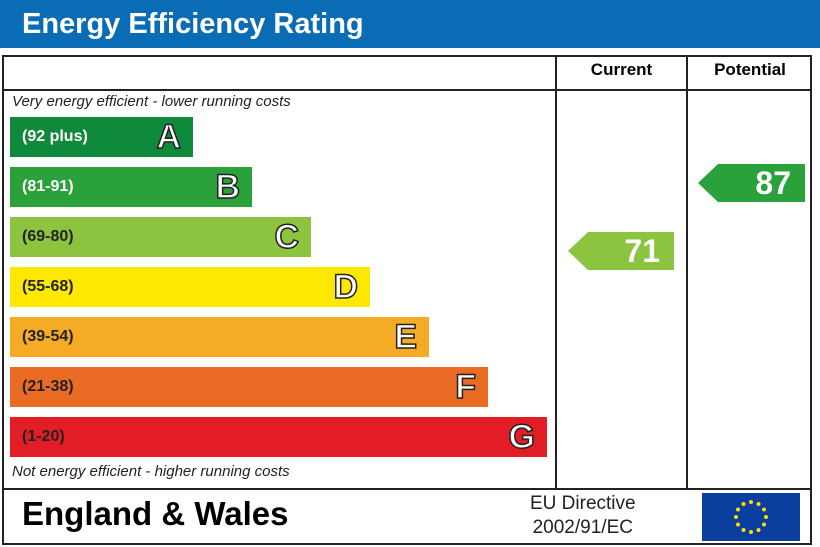 Image resolution: width=820 pixels, height=547 pixels. What do you see at coordinates (101, 137) in the screenshot?
I see `band-a: (92 plus) A` at bounding box center [101, 137].